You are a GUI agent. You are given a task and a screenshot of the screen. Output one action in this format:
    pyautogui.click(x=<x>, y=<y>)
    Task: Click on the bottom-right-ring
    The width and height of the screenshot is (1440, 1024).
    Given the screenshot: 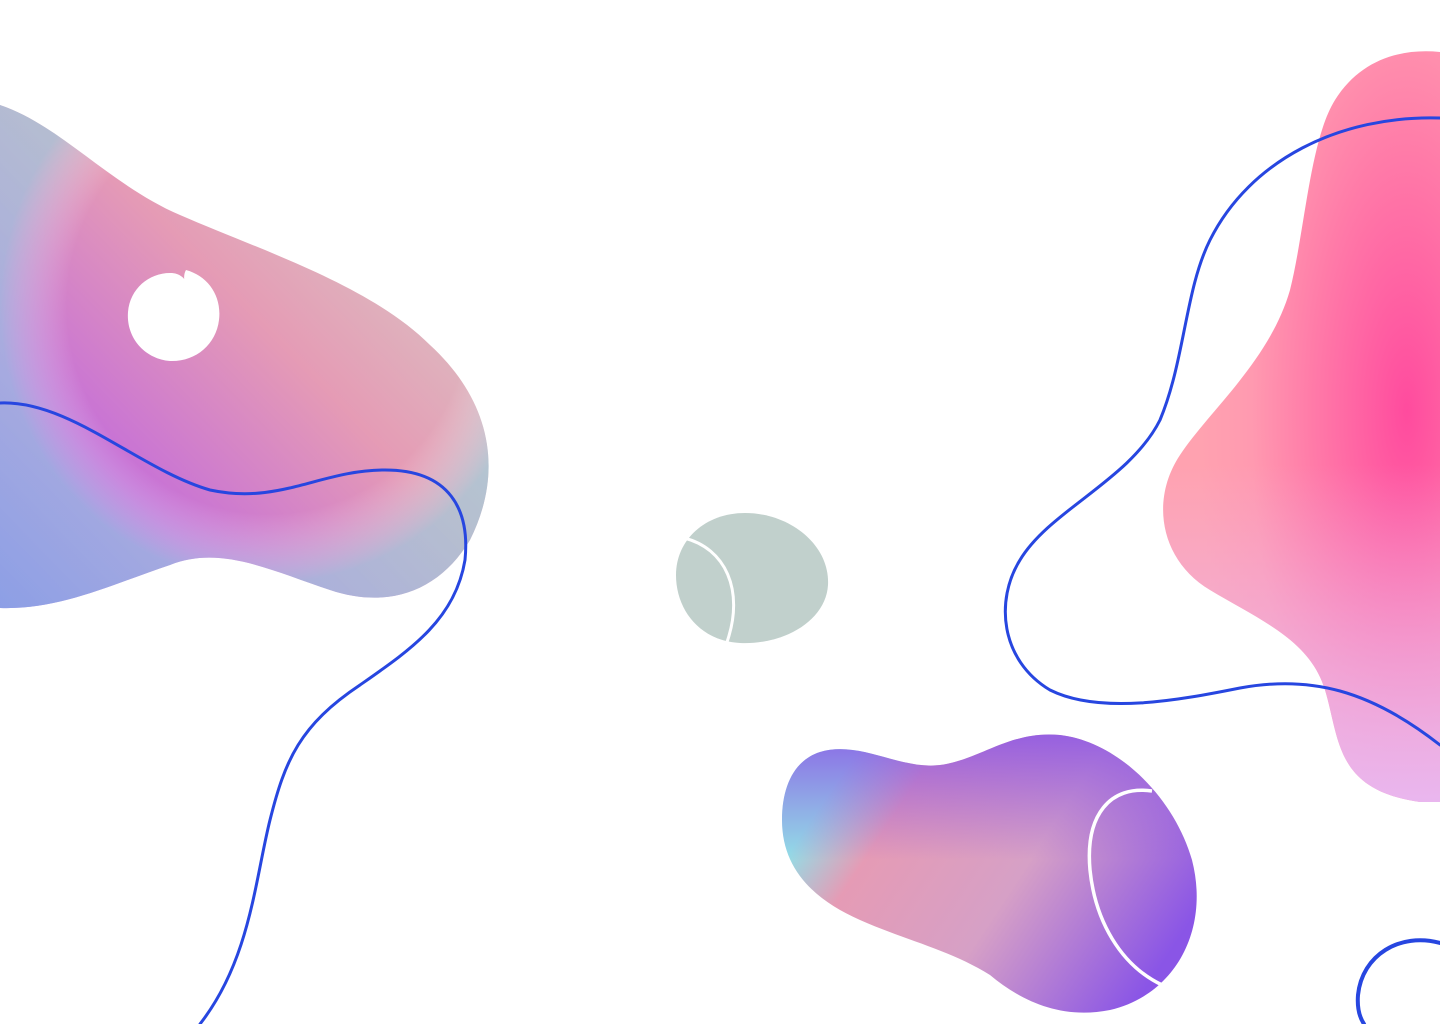 What is the action you would take?
    pyautogui.click(x=1397, y=981)
    